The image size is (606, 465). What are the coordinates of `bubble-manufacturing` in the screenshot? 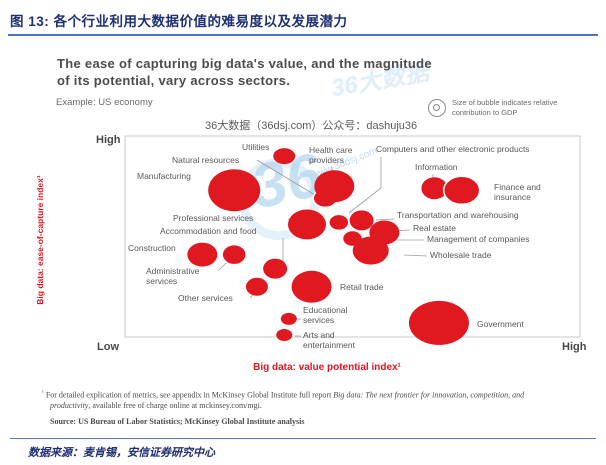 It's located at (234, 190).